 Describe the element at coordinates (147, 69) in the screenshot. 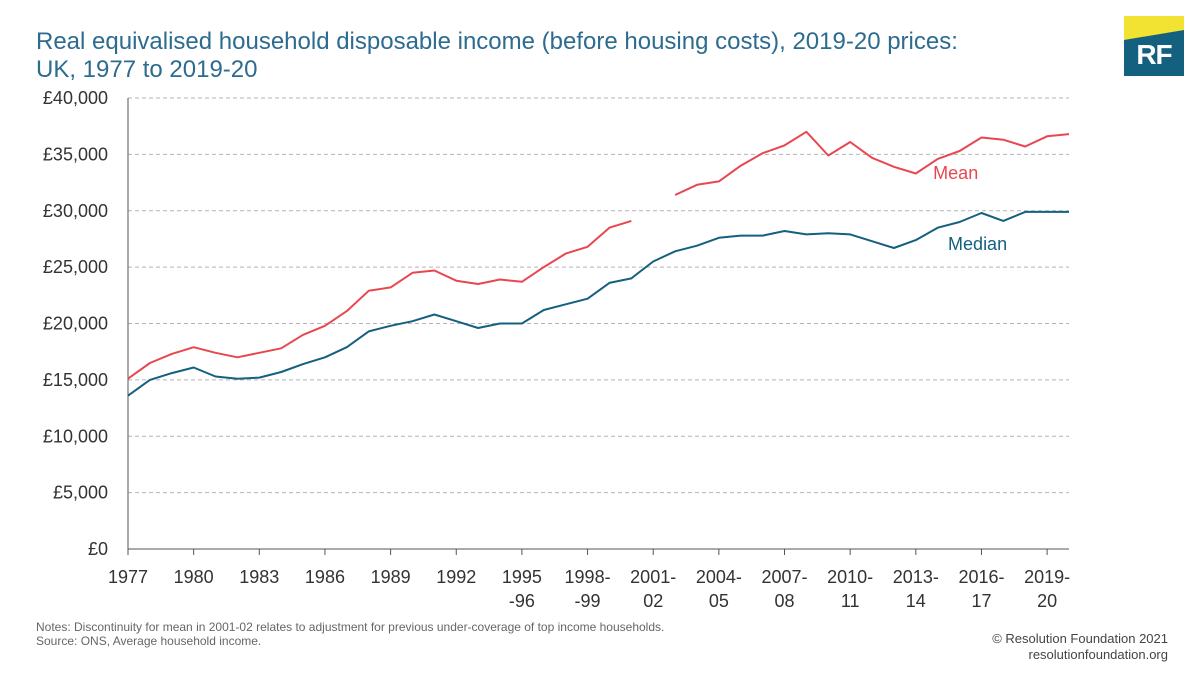

I see `chart-title-line-2: UK, 1977 to 2019-20` at that location.